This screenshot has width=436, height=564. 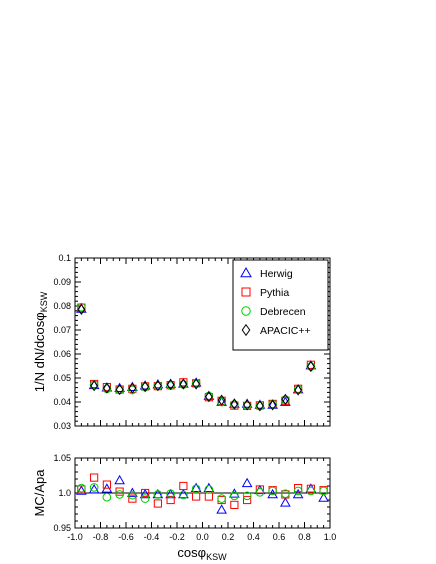 I want to click on legend-box, so click(x=280, y=305).